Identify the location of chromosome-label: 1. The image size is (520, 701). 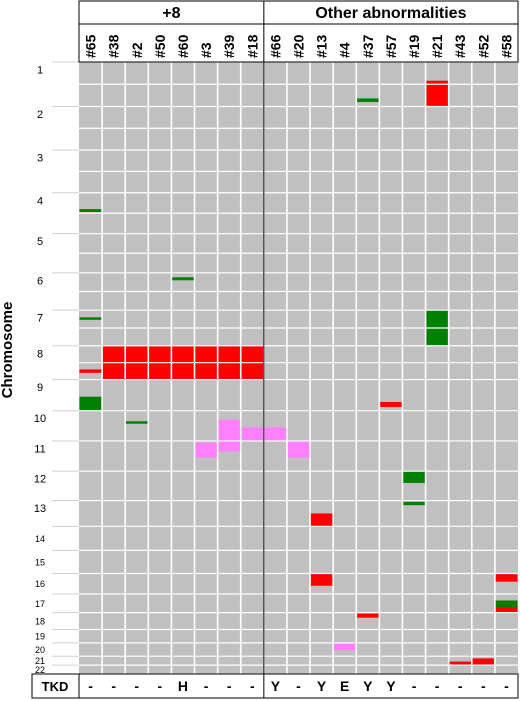
(40, 71).